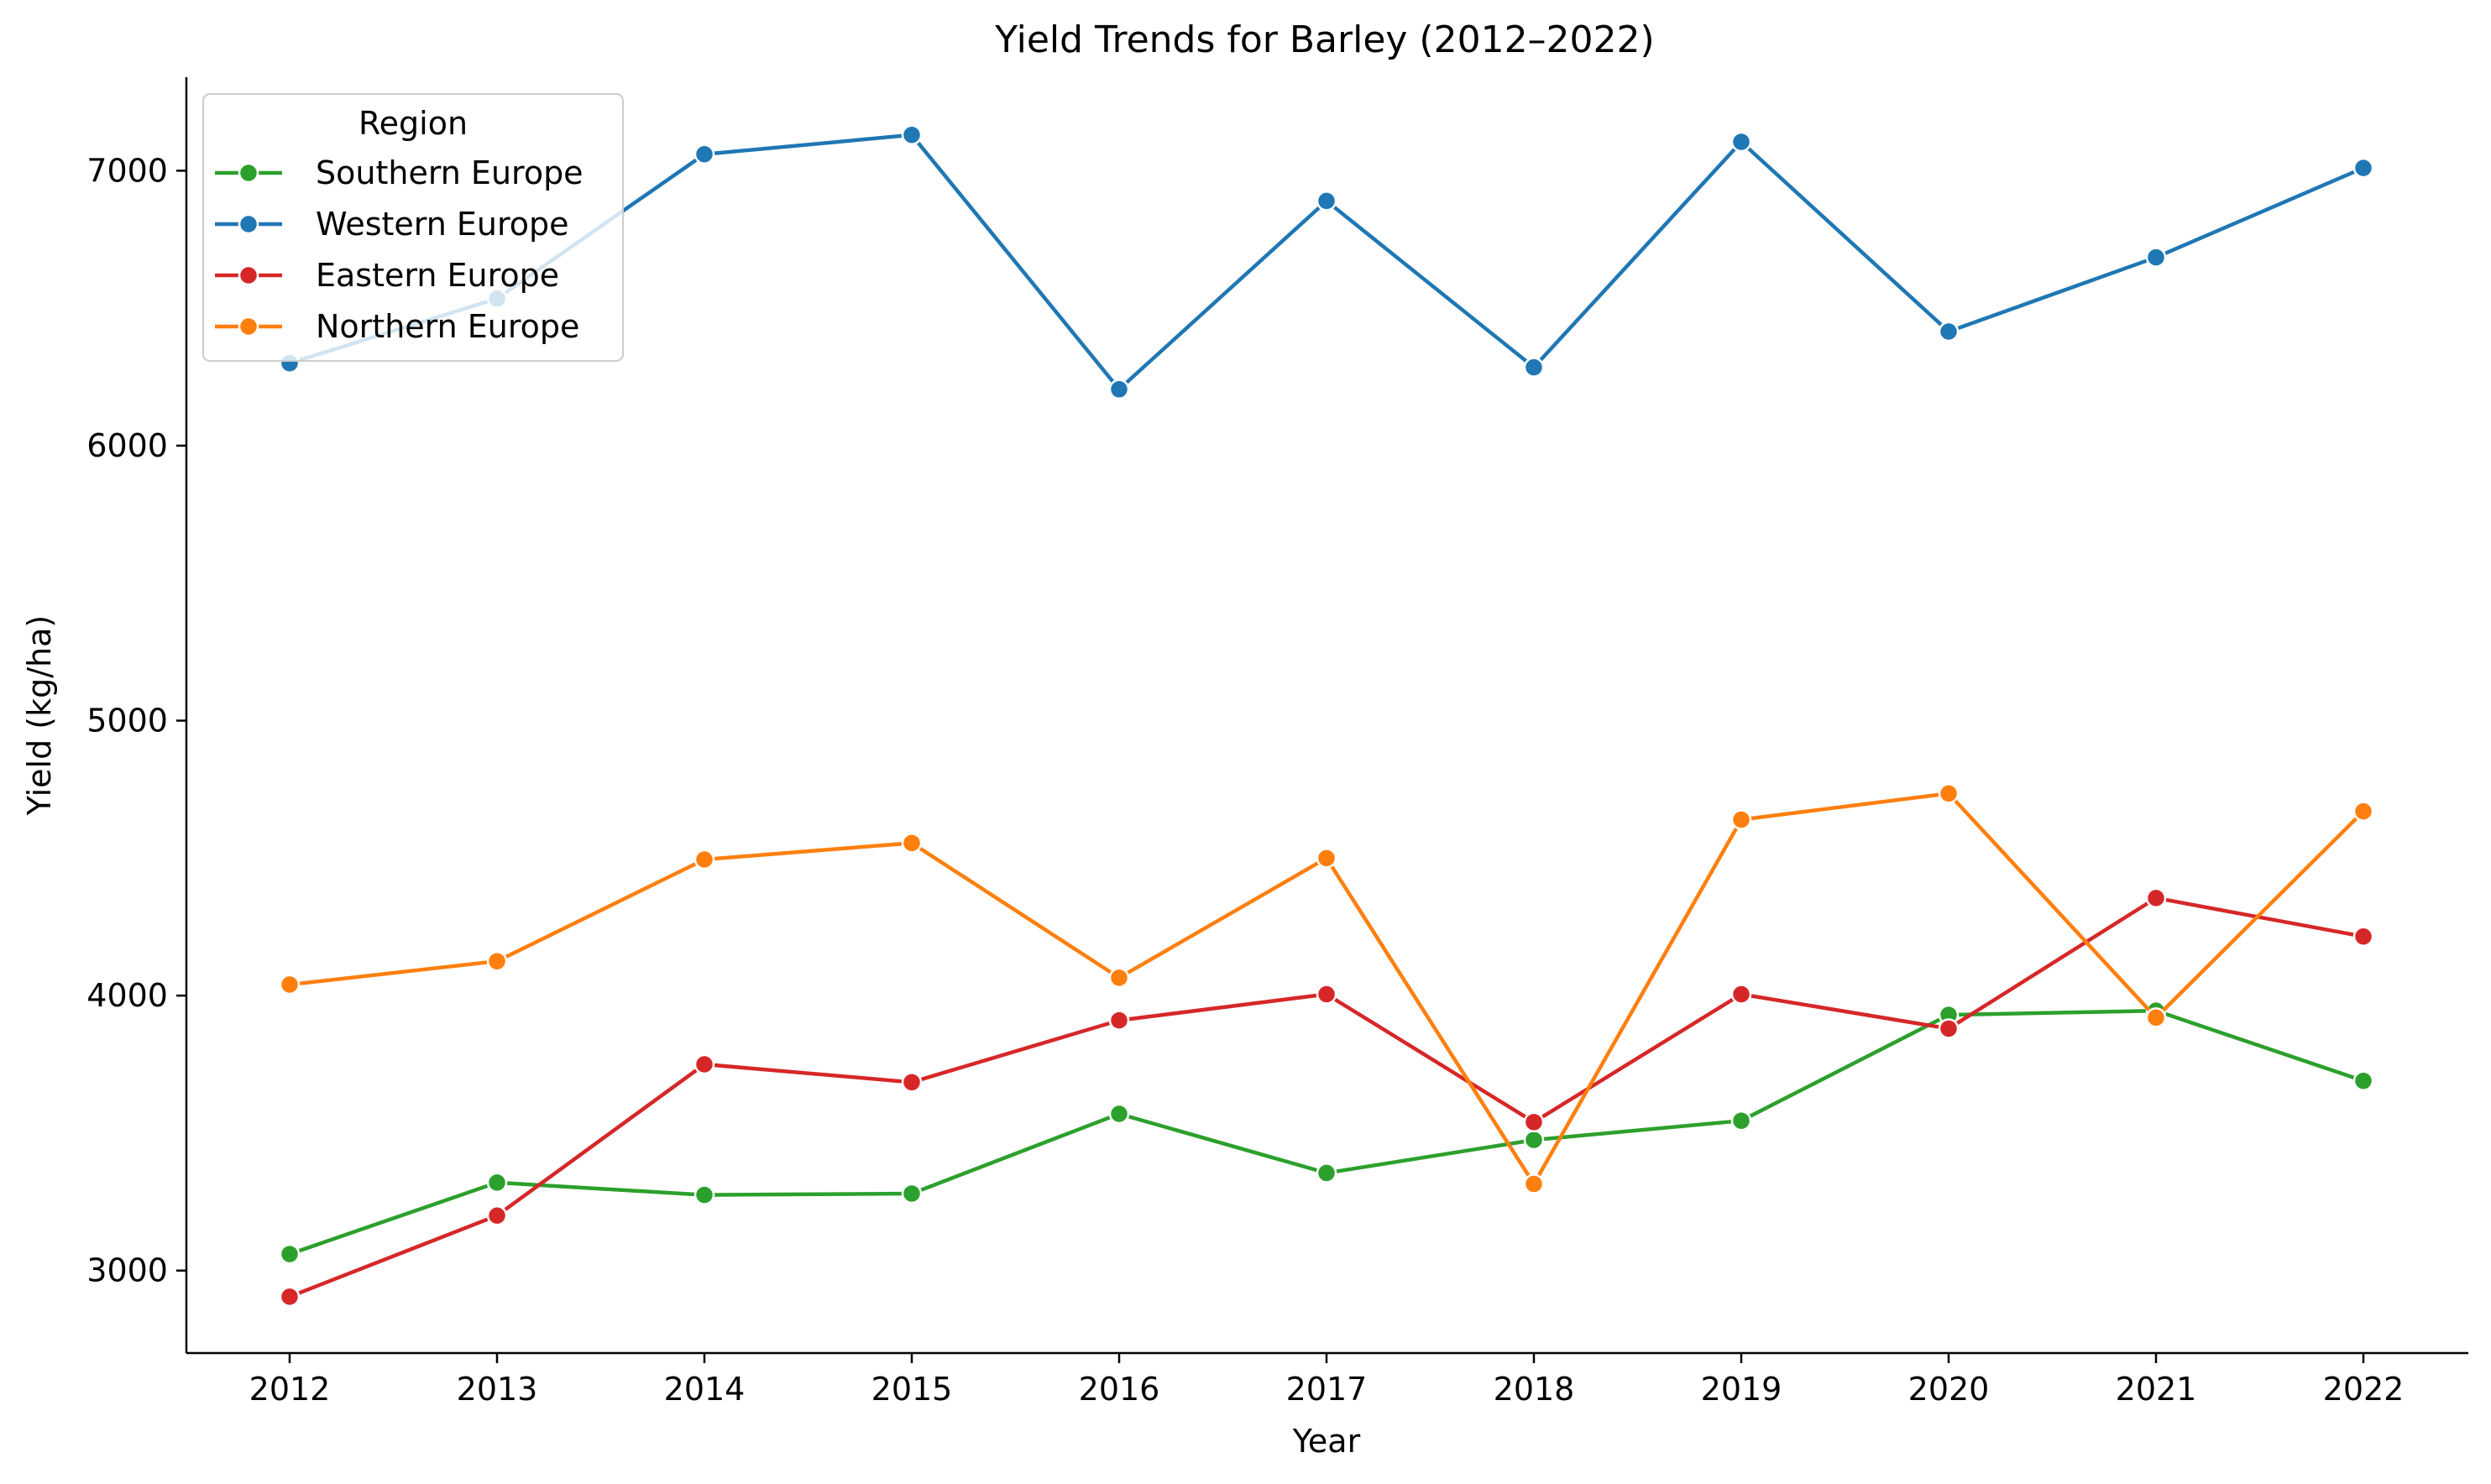 This screenshot has width=2491, height=1484. Describe the element at coordinates (413, 123) in the screenshot. I see `legend-title: Region` at that location.